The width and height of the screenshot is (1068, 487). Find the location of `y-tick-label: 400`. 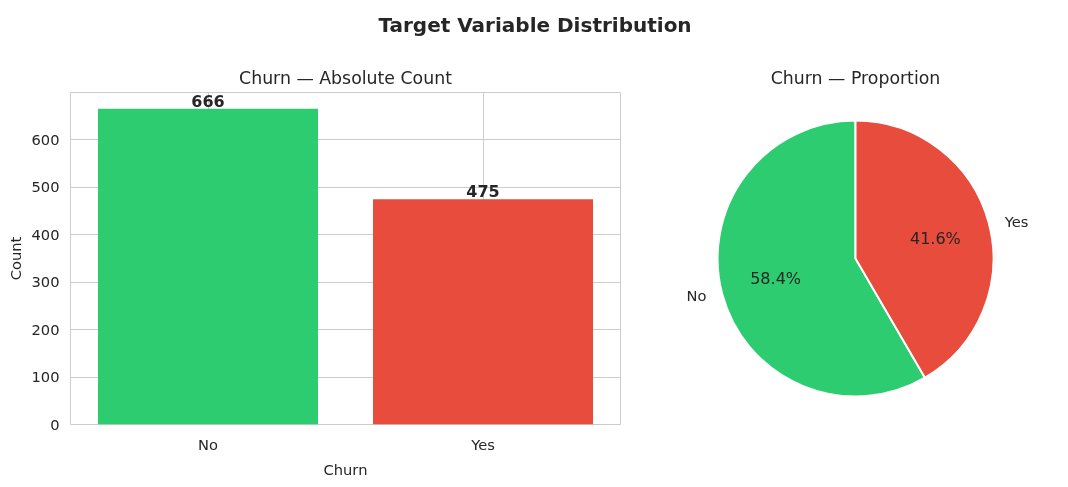

y-tick-label: 400 is located at coordinates (45, 234).